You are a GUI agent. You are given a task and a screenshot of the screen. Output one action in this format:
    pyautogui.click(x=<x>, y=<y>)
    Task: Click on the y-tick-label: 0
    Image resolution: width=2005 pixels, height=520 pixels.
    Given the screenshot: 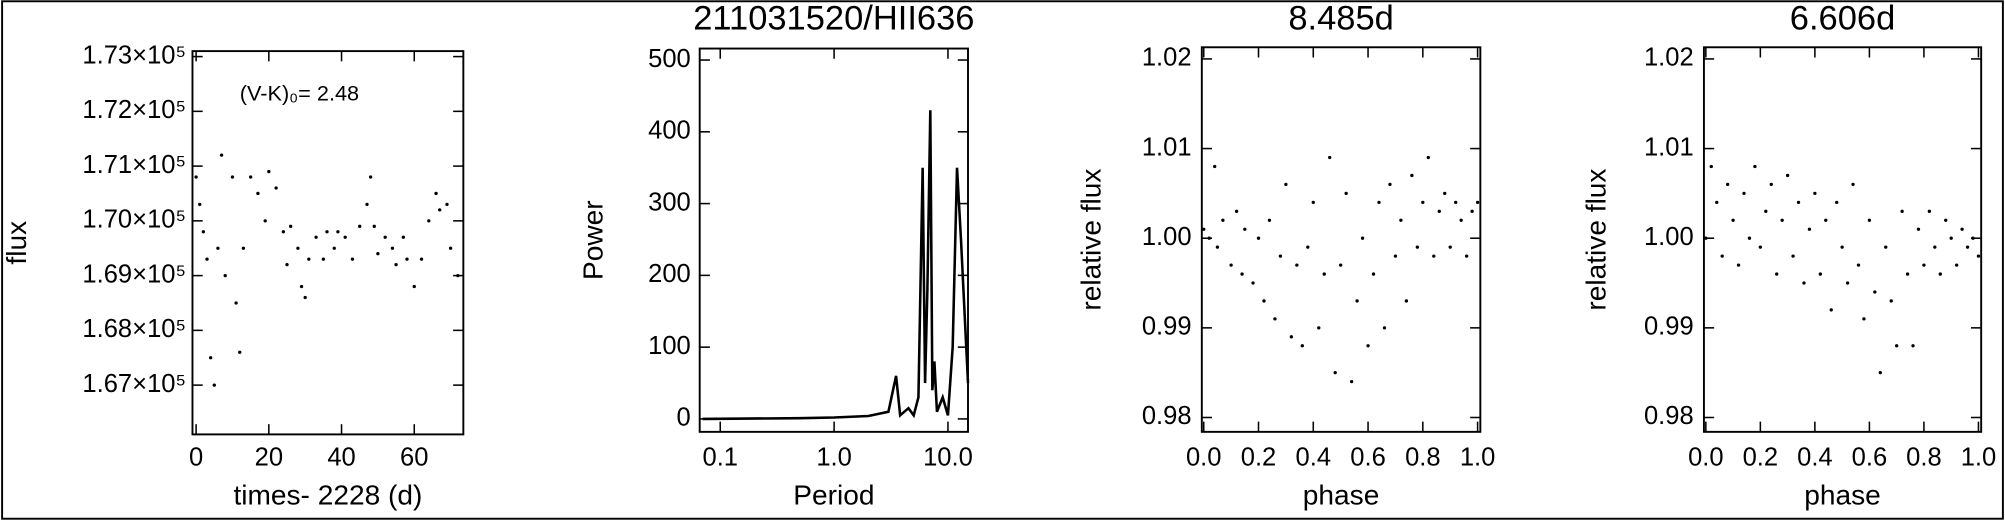 What is the action you would take?
    pyautogui.click(x=684, y=418)
    